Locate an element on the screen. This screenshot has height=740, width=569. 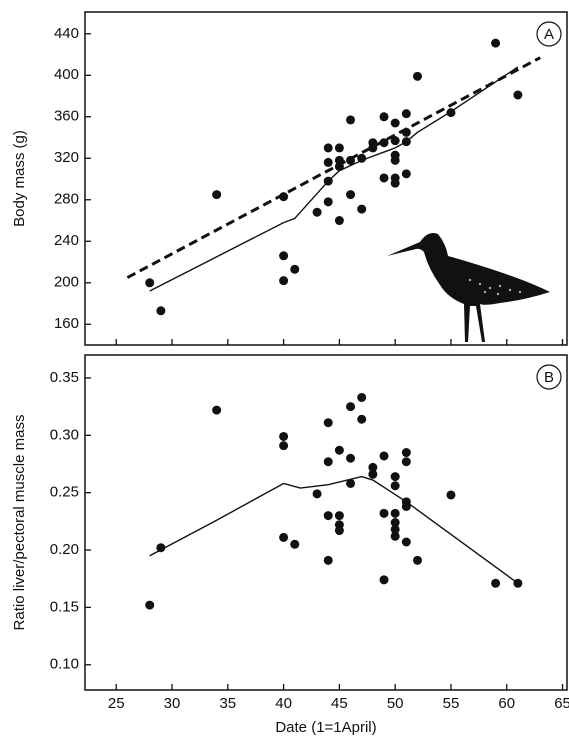
panel-annotation: A is located at coordinates (549, 34).